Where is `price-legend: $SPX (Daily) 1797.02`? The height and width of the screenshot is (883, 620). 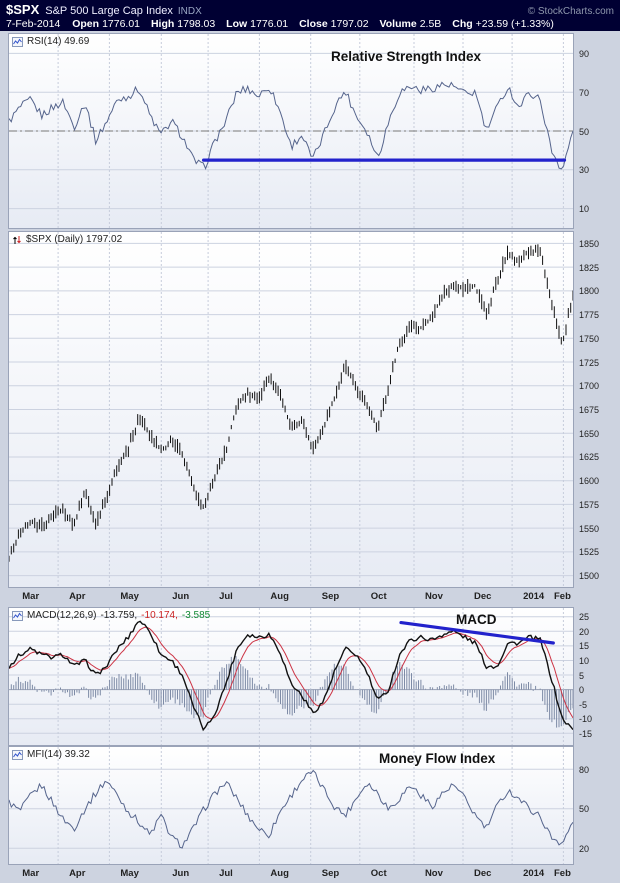
price-legend: $SPX (Daily) 1797.02 is located at coordinates (67, 239).